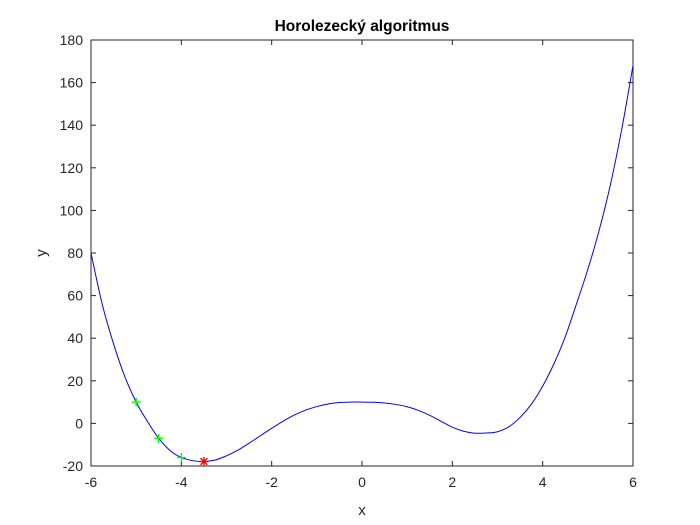 The width and height of the screenshot is (700, 525). What do you see at coordinates (75, 338) in the screenshot?
I see `y-tick-label: 40` at bounding box center [75, 338].